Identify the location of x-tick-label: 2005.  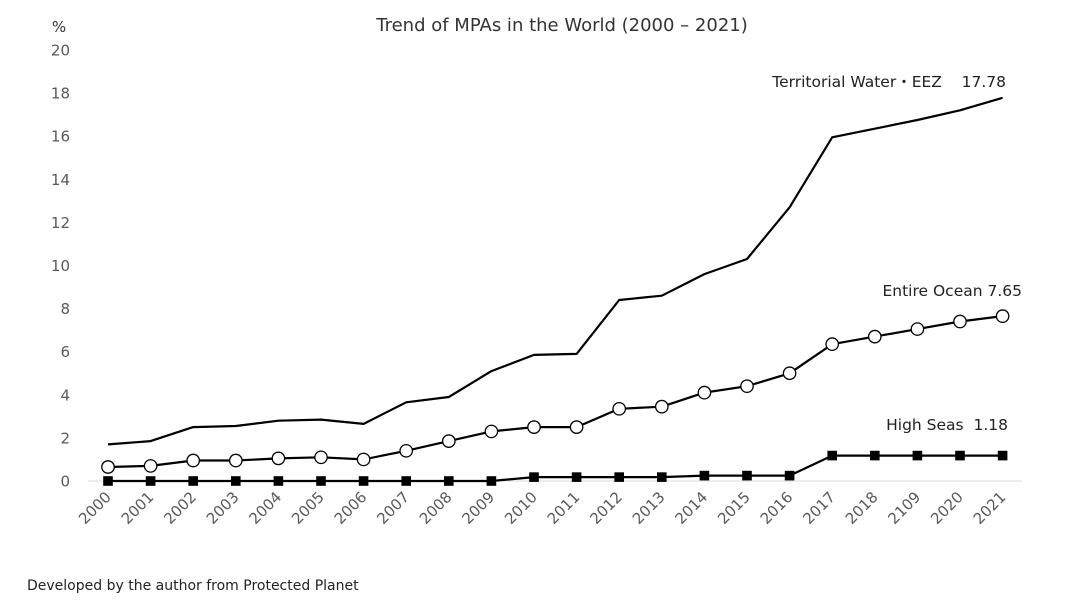
(308, 508).